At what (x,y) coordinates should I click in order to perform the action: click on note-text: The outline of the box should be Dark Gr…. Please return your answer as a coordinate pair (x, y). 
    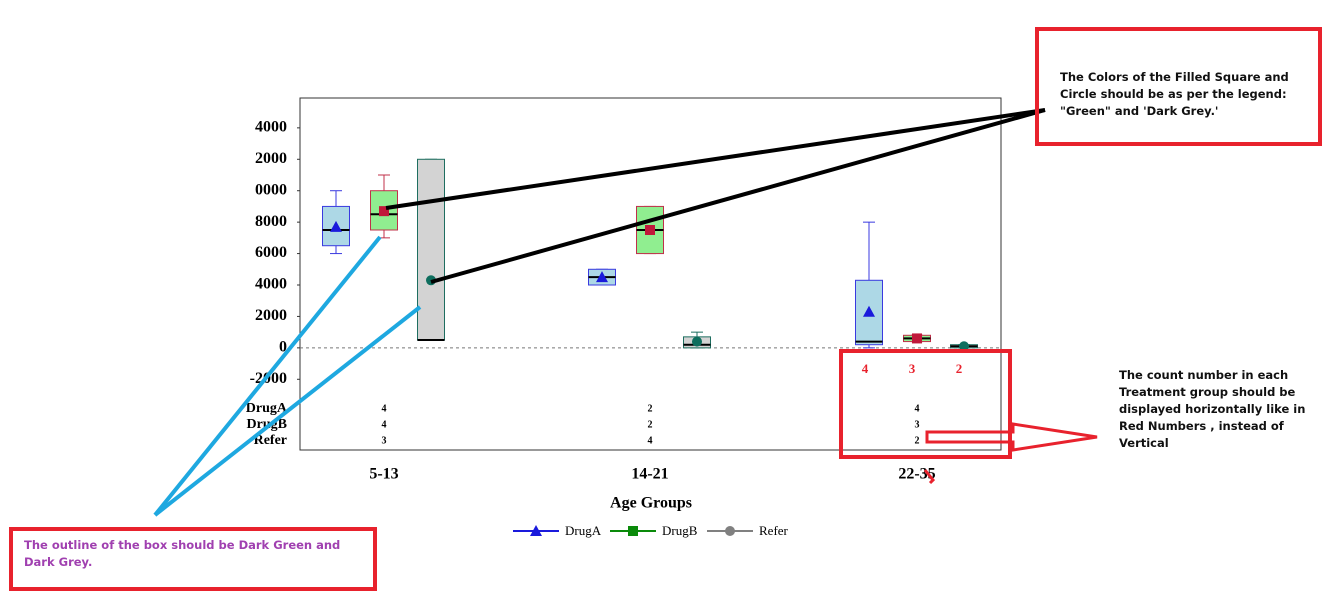
    Looking at the image, I should click on (182, 553).